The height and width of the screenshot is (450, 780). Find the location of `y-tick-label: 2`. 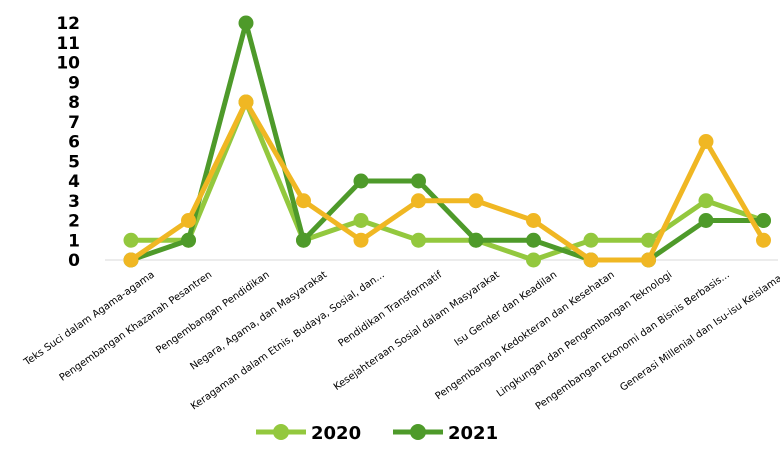

y-tick-label: 2 is located at coordinates (74, 222).